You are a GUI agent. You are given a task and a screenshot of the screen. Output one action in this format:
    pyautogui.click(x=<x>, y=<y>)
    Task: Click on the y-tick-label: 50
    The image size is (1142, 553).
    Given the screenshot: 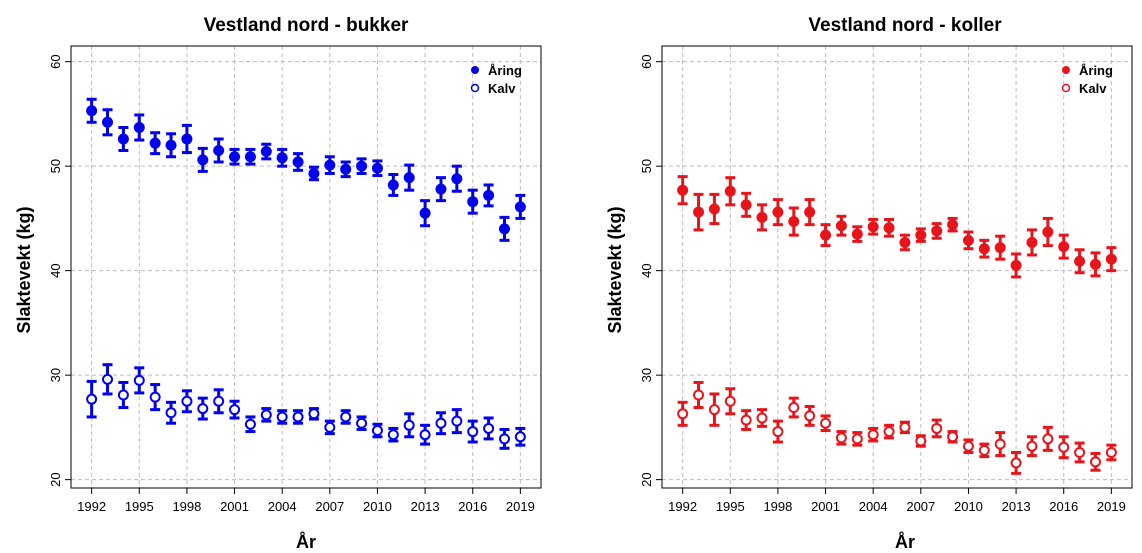 What is the action you would take?
    pyautogui.click(x=646, y=166)
    